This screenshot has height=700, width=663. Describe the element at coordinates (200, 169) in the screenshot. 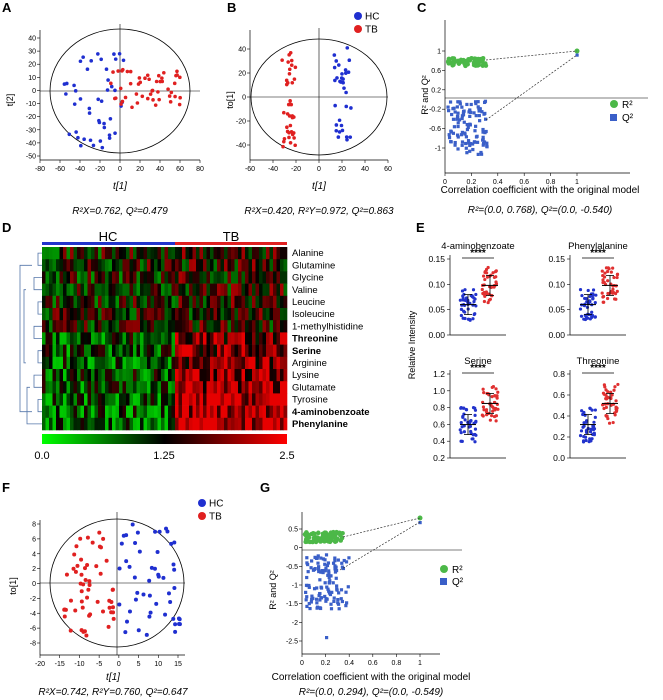

I see `panel-a-xtick-label: 80` at that location.